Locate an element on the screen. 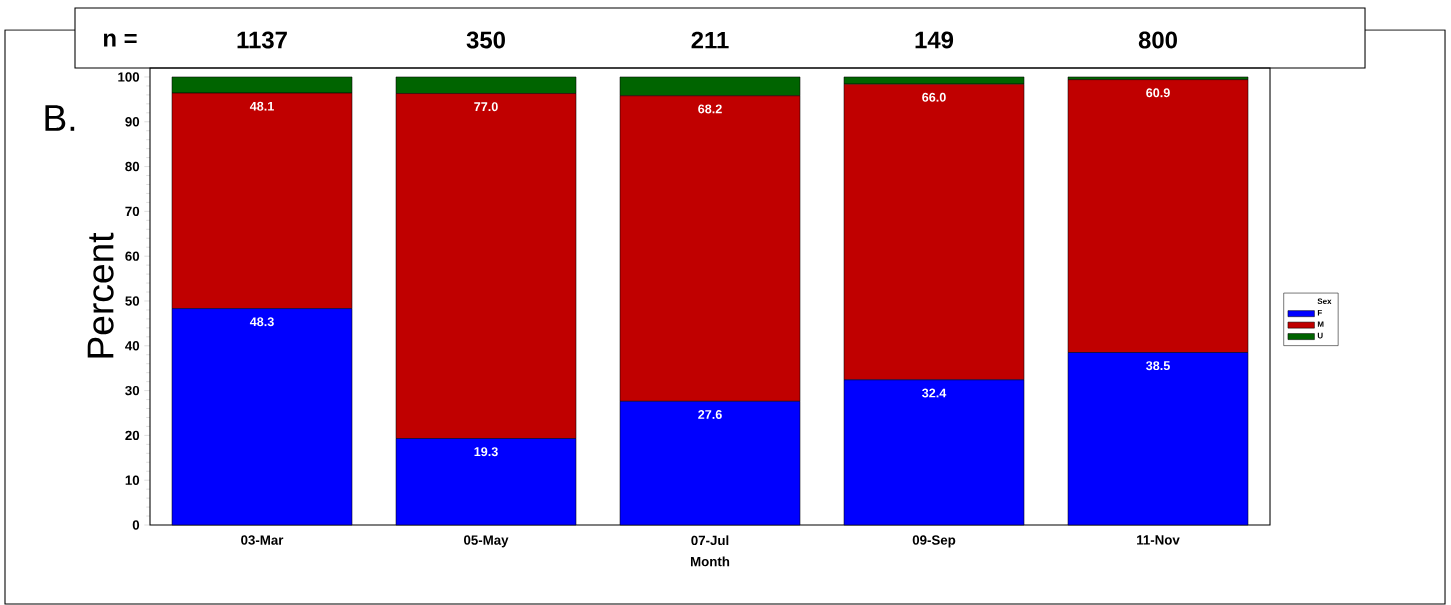 Image resolution: width=1451 pixels, height=605 pixels. x-tick-label: 07-Jul is located at coordinates (710, 540).